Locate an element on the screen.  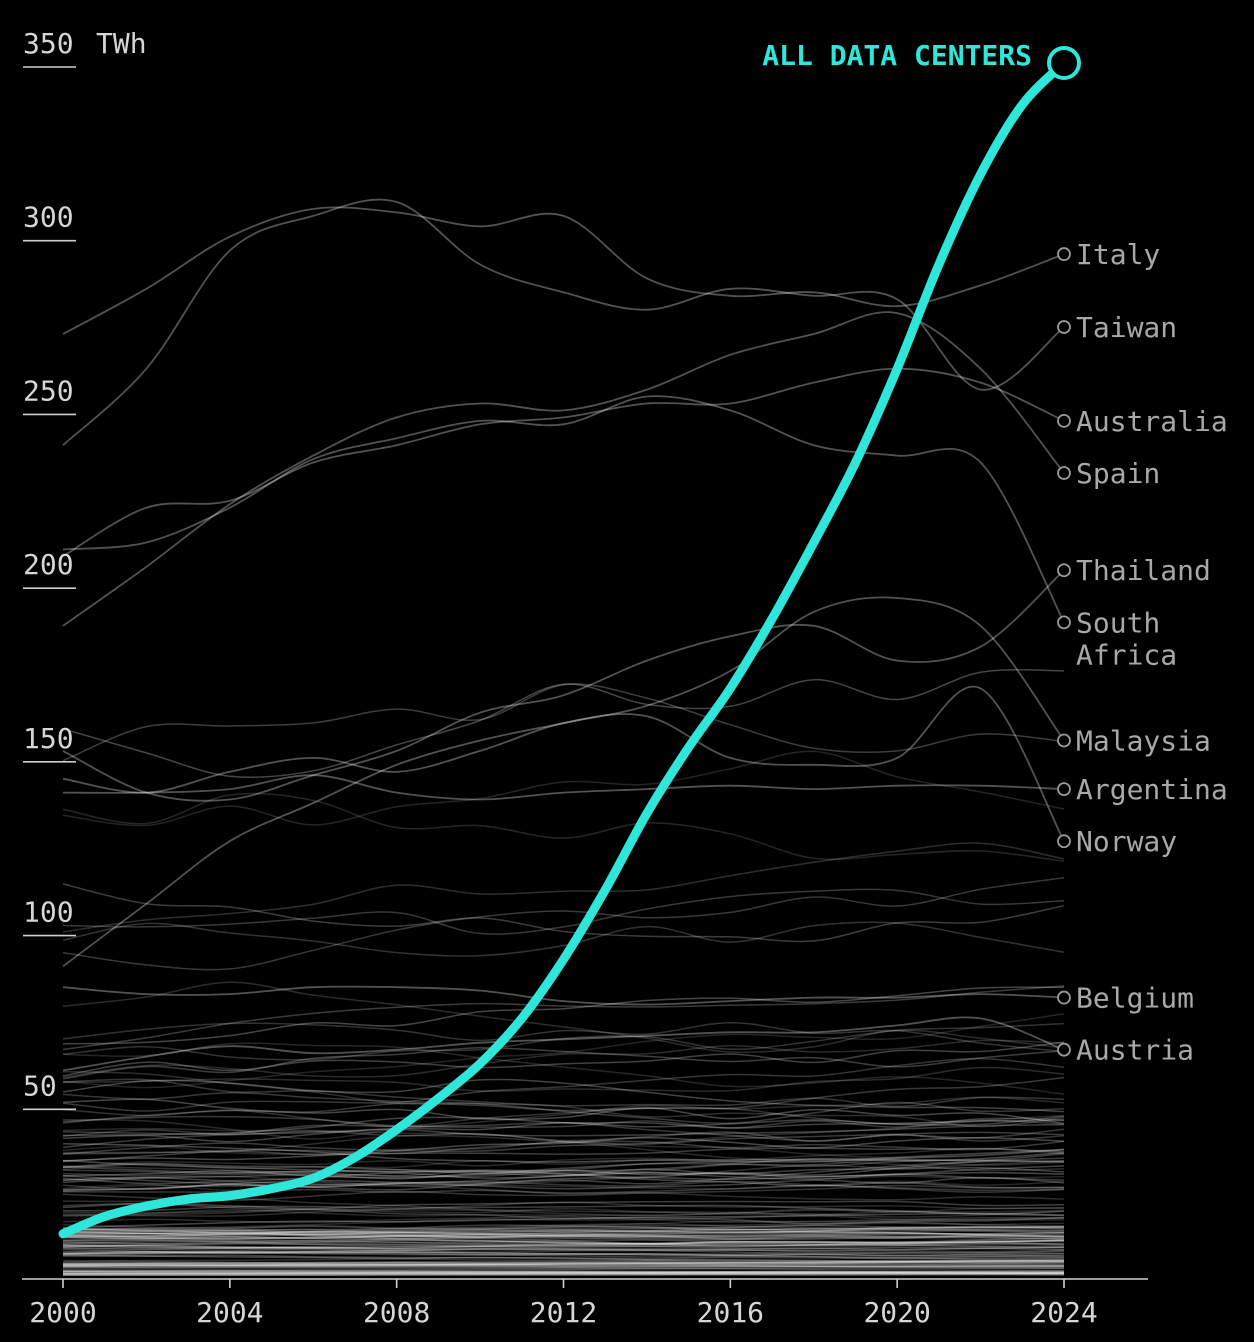
series-line-south-africa is located at coordinates (563, 509).